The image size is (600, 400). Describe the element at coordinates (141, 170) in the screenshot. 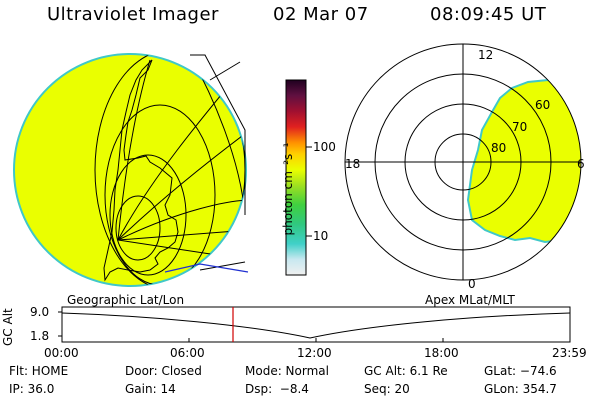

I see `coastline-outline` at that location.